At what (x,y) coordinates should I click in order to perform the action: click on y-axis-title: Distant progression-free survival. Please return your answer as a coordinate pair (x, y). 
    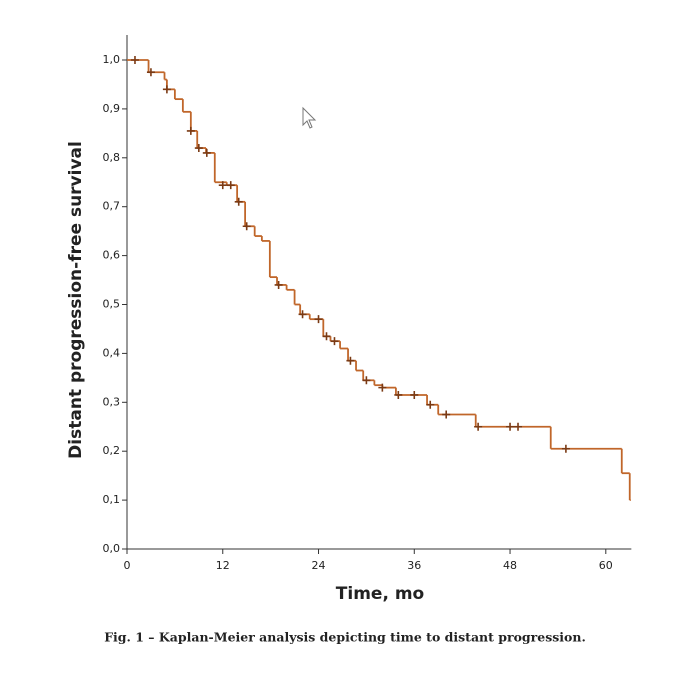
    Looking at the image, I should click on (76, 300).